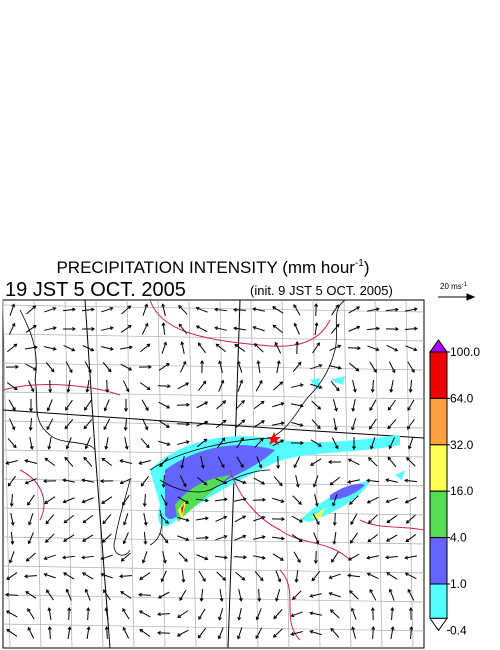  Describe the element at coordinates (212, 267) in the screenshot. I see `title: PRECIPITATION INTENSITY (mm hour-1)` at that location.